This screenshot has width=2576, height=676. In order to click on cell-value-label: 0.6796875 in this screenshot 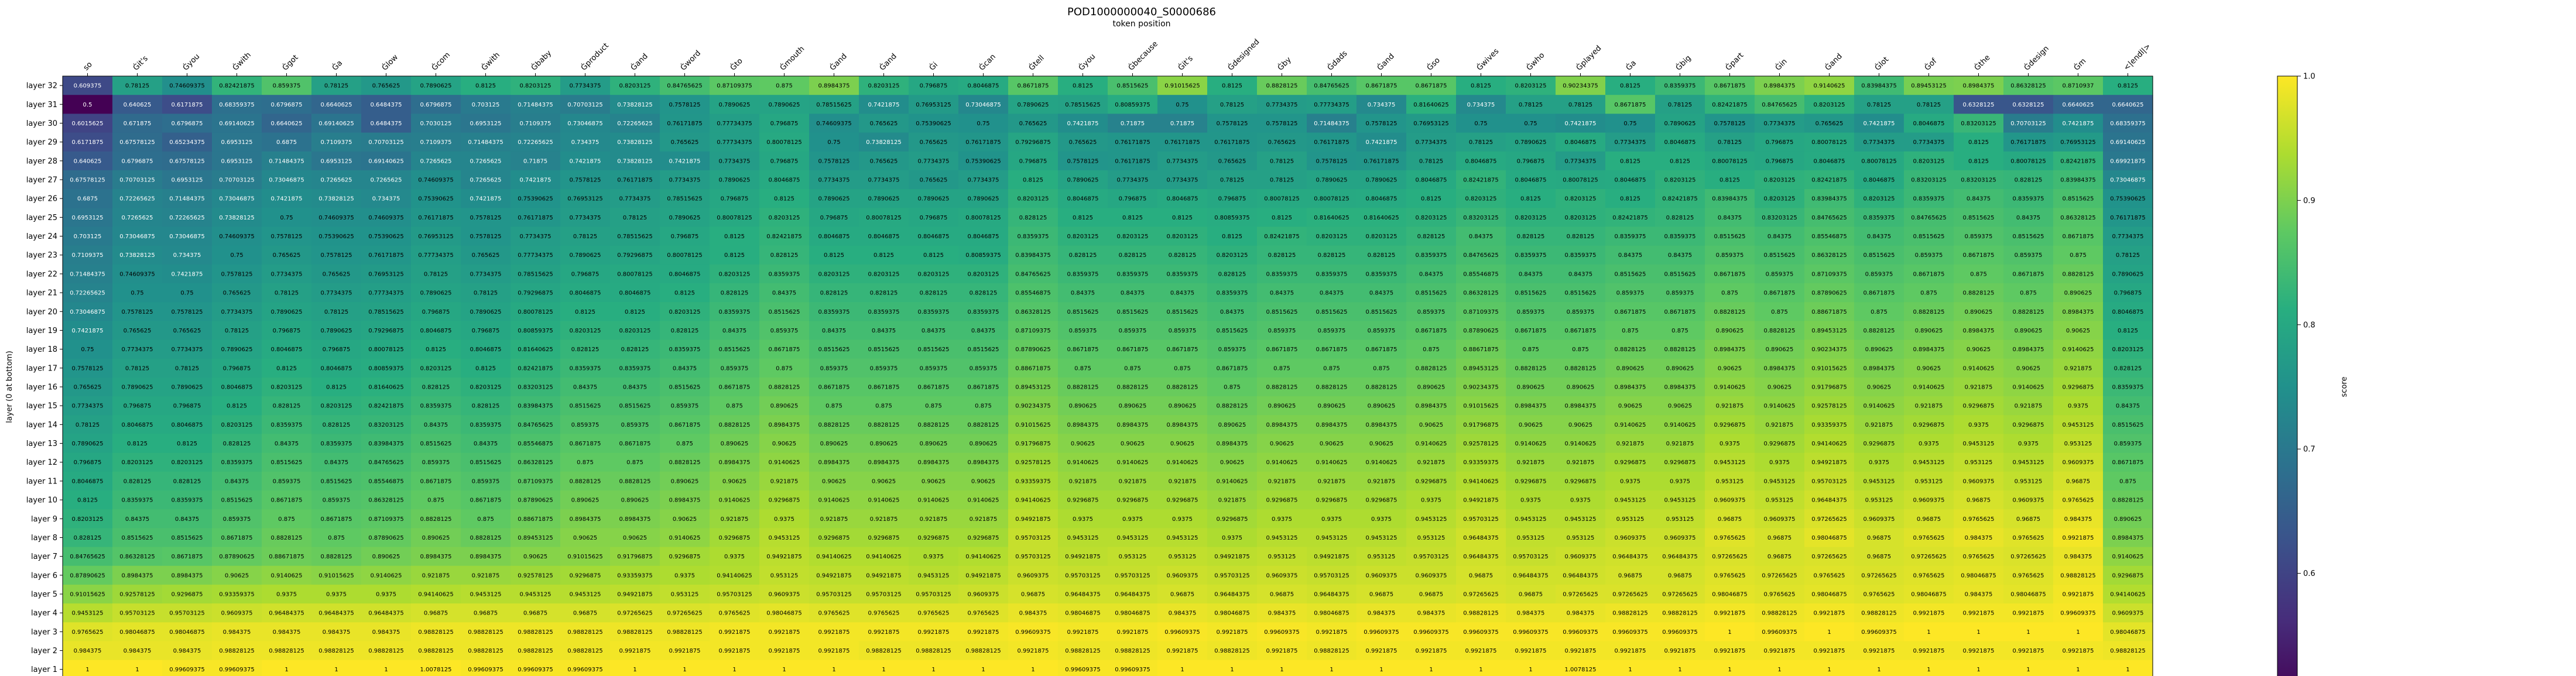, I will do `click(187, 124)`.